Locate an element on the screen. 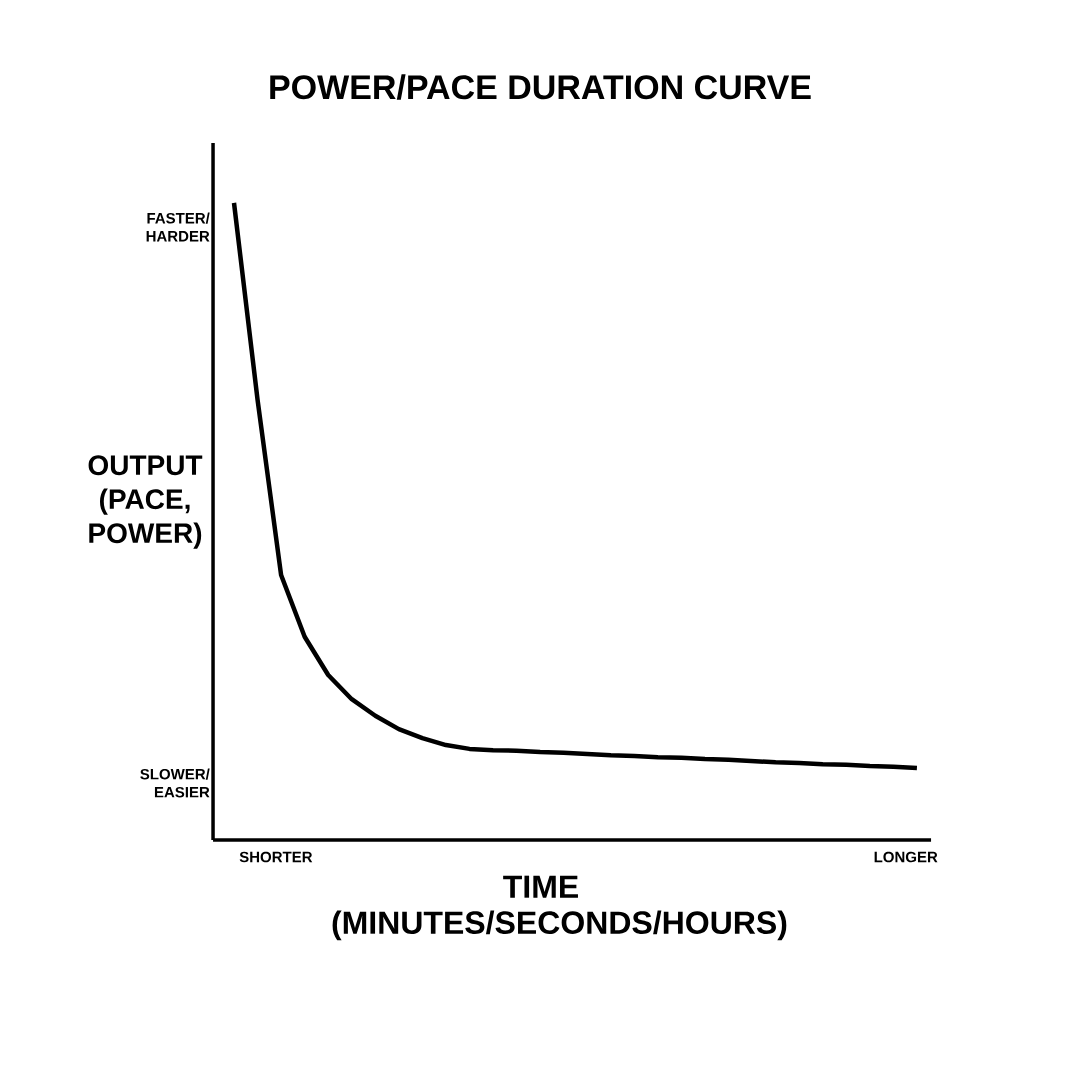 This screenshot has height=1080, width=1080. text: LONGER is located at coordinates (906, 857).